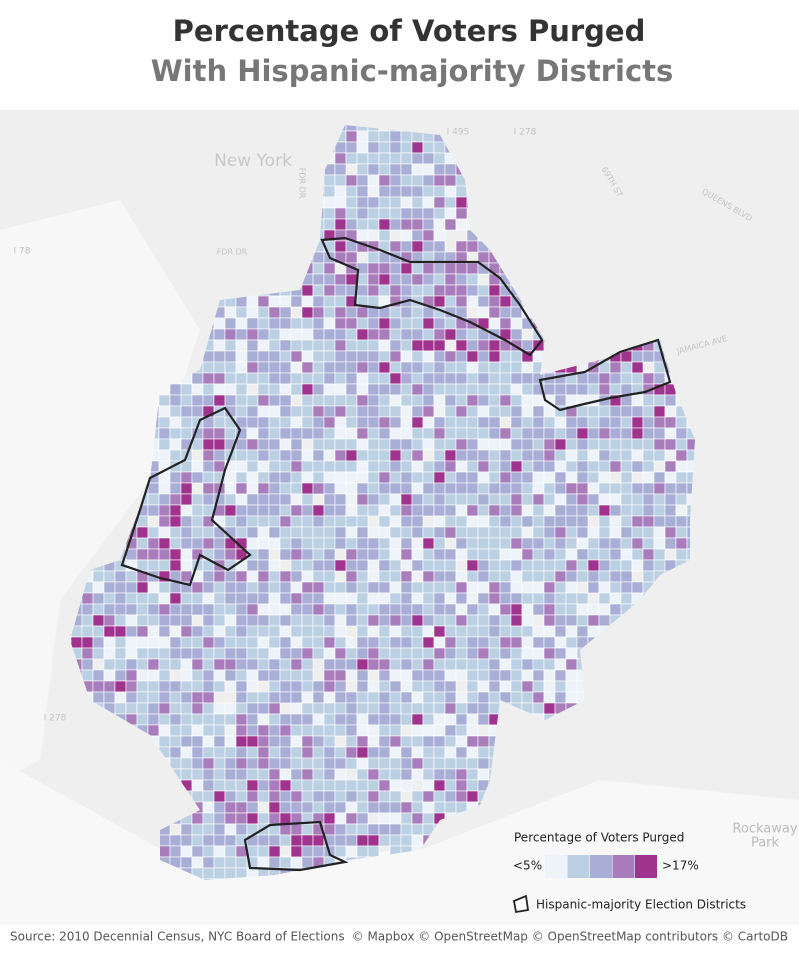  I want to click on subtitle: With Hispanic-majority Districts, so click(412, 71).